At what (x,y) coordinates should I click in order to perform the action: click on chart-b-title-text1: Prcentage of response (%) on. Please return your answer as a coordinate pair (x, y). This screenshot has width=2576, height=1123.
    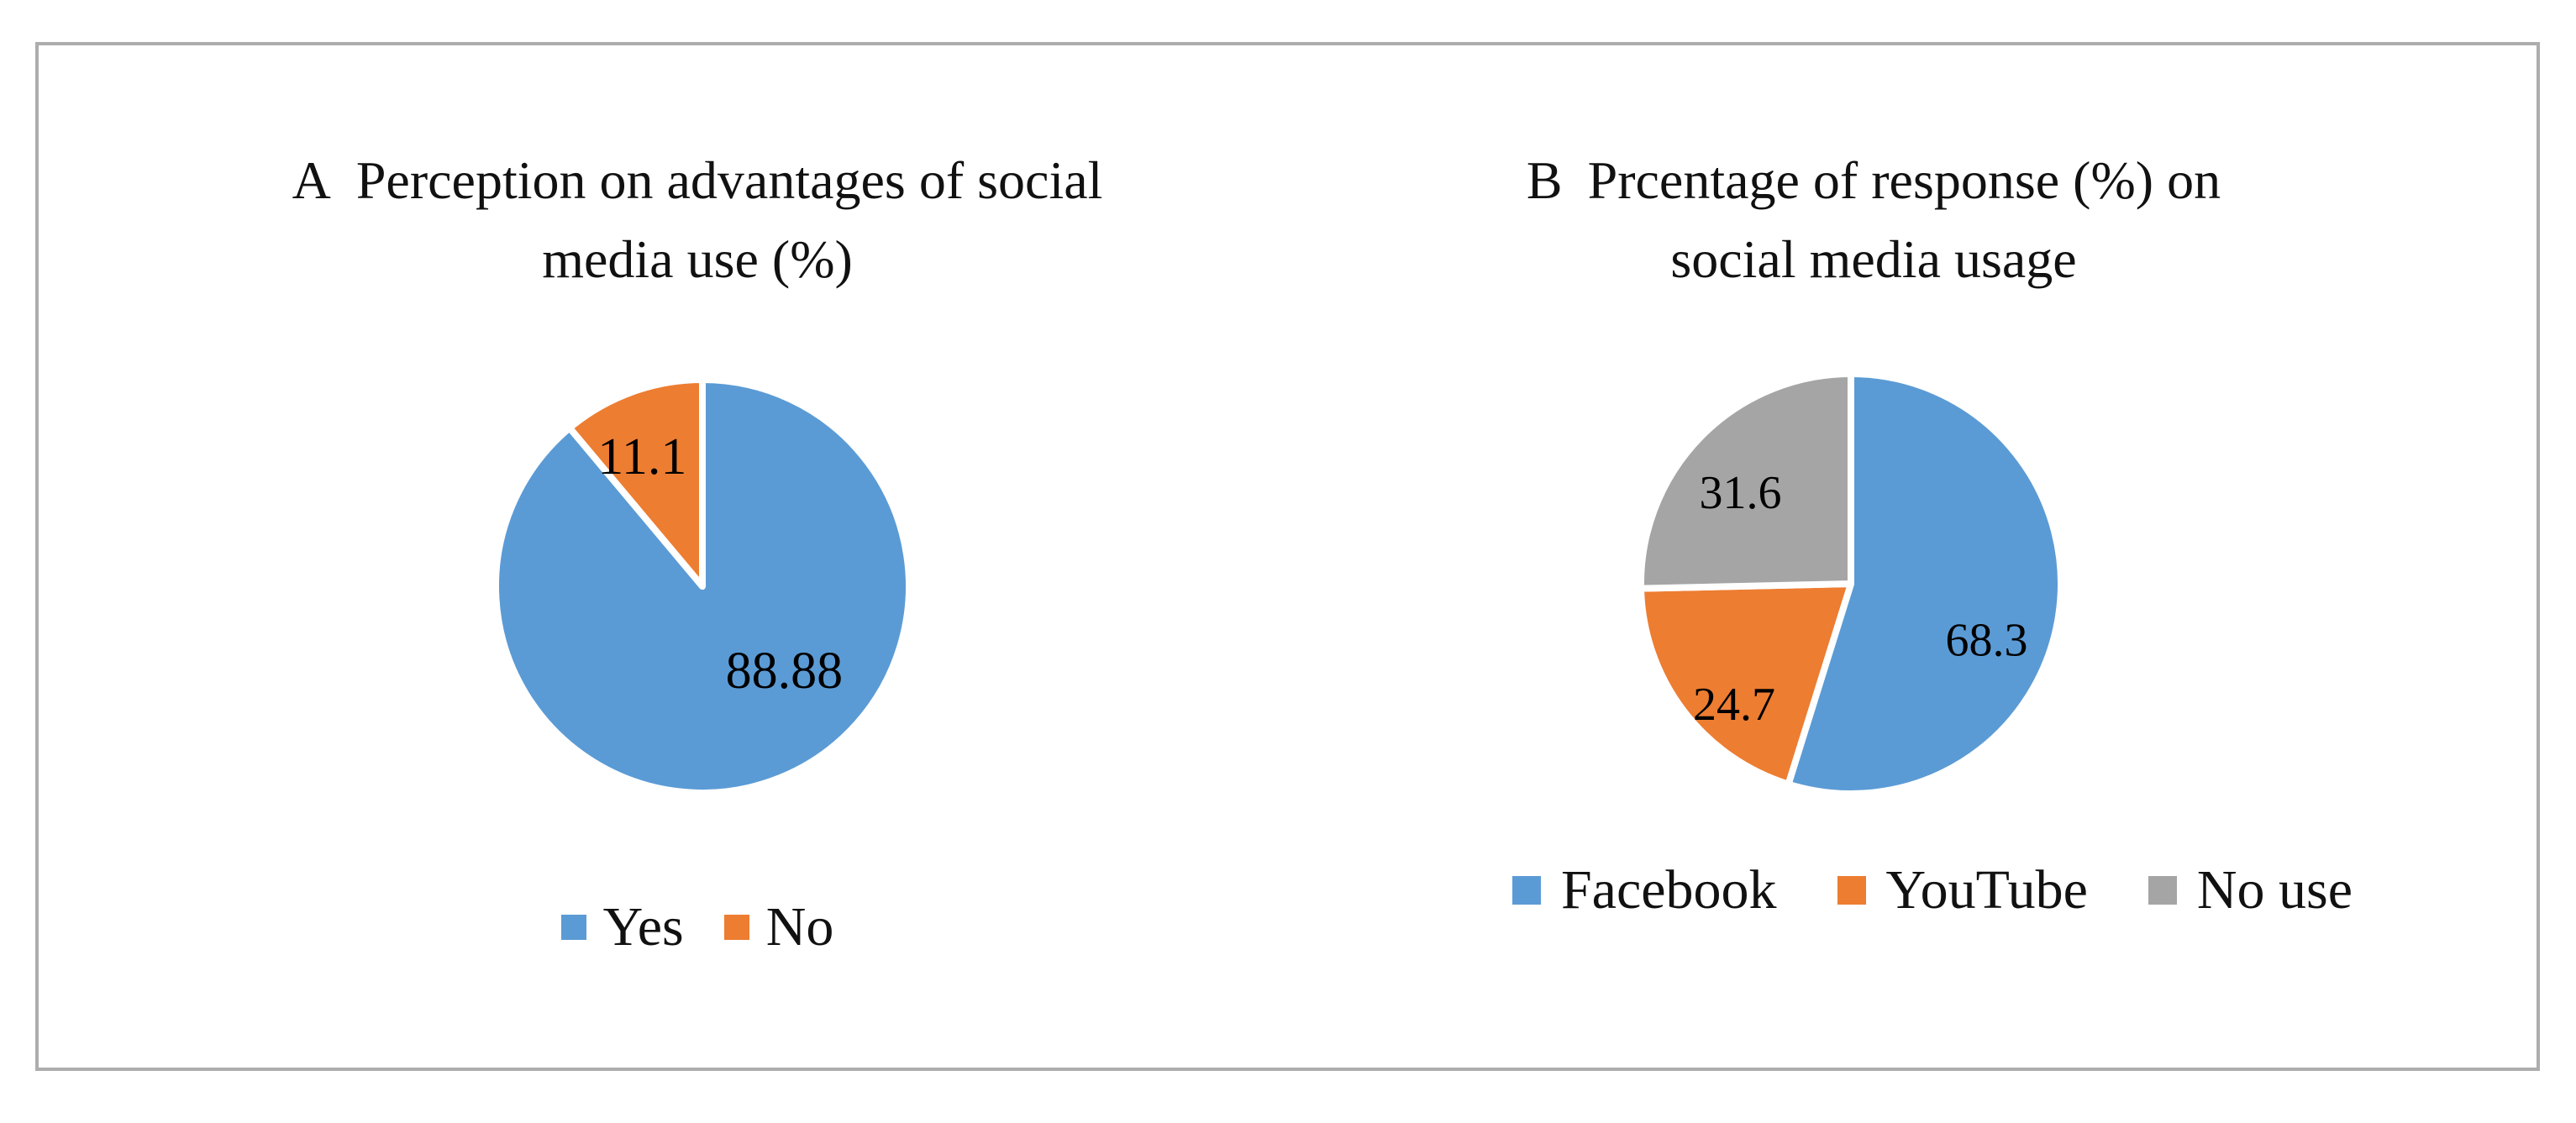
    Looking at the image, I should click on (1904, 180).